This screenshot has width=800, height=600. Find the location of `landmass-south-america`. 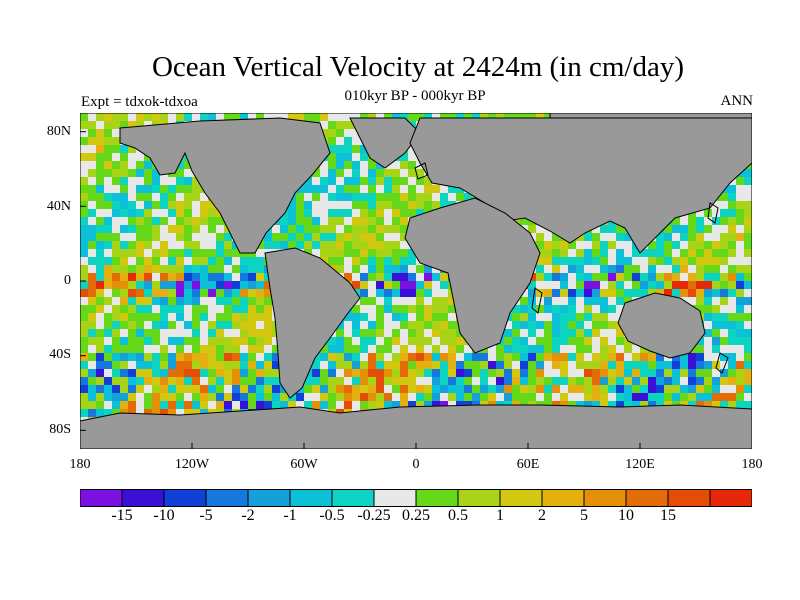

landmass-south-america is located at coordinates (312, 323).